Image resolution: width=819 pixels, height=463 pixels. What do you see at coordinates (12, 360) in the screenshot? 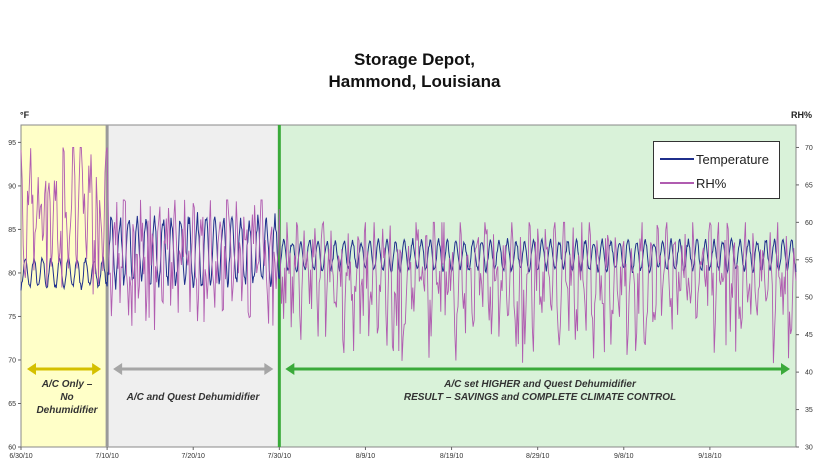
I see `left-axis-tick-label: 70` at bounding box center [12, 360].